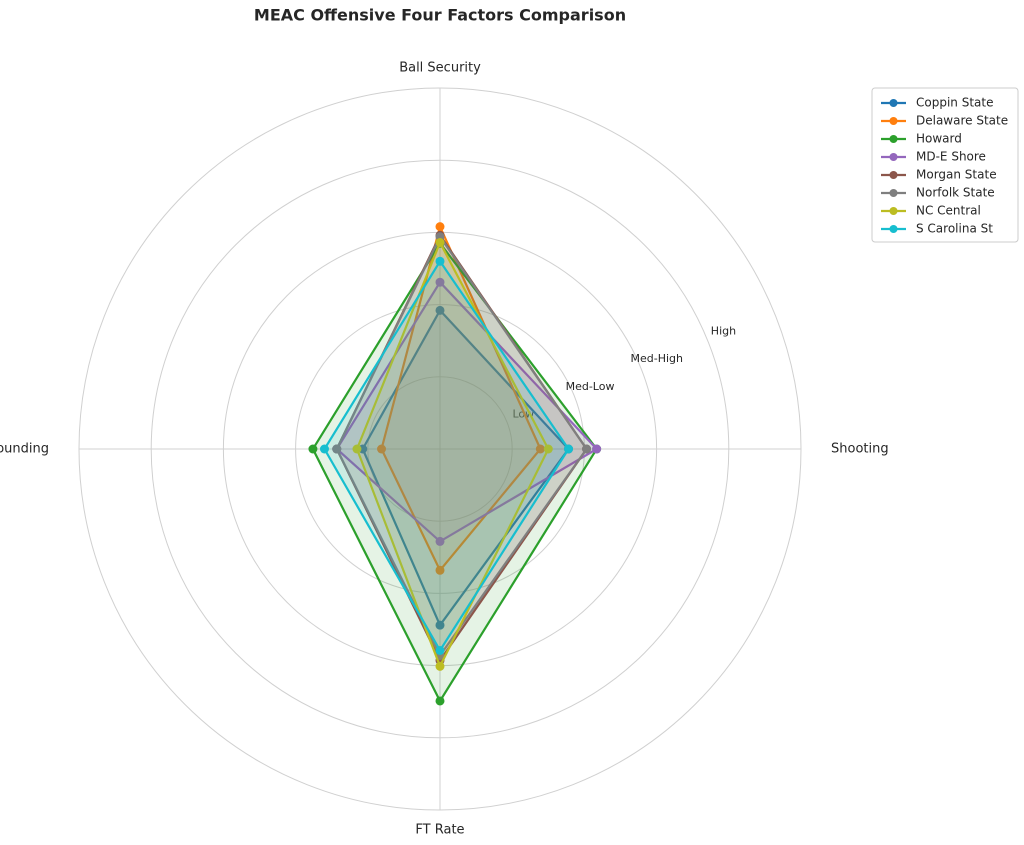 The width and height of the screenshot is (1024, 845). What do you see at coordinates (948, 211) in the screenshot?
I see `legend-label: NC Central` at bounding box center [948, 211].